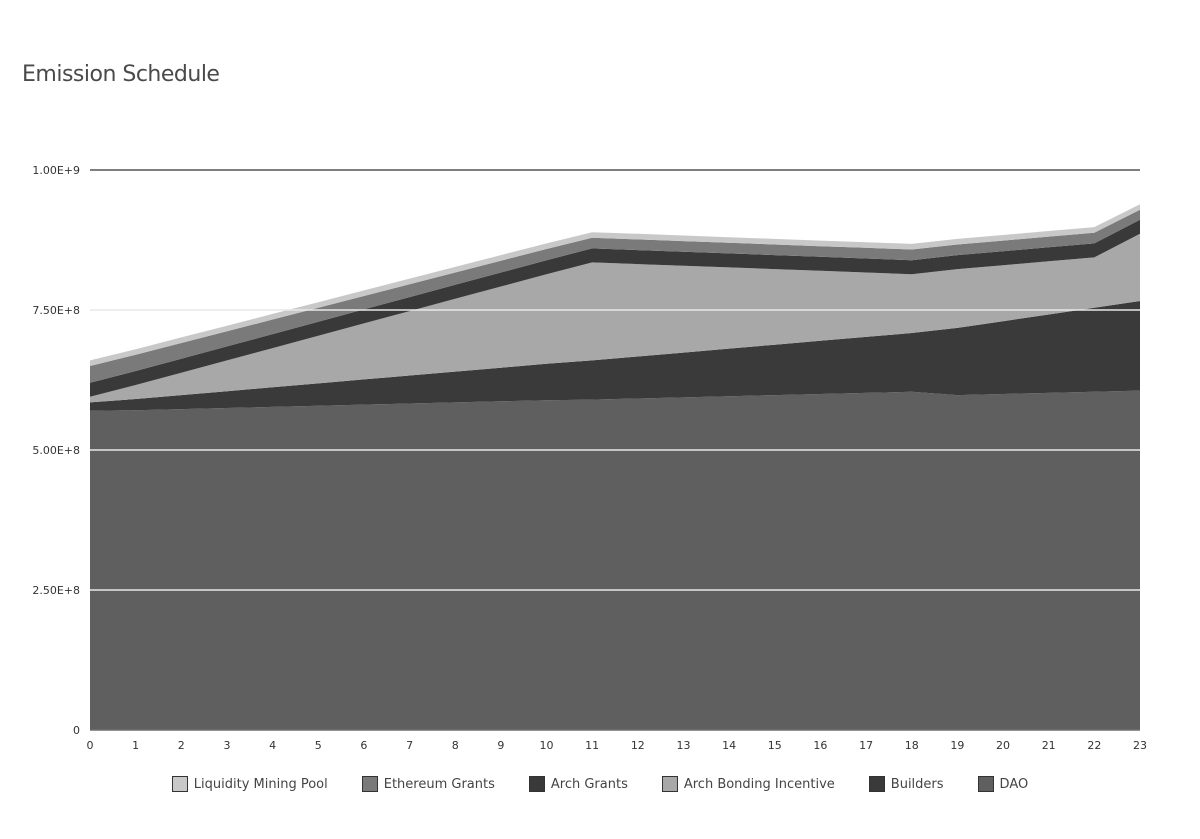 Image resolution: width=1200 pixels, height=839 pixels. Describe the element at coordinates (500, 745) in the screenshot. I see `x-tick-label: 9` at that location.